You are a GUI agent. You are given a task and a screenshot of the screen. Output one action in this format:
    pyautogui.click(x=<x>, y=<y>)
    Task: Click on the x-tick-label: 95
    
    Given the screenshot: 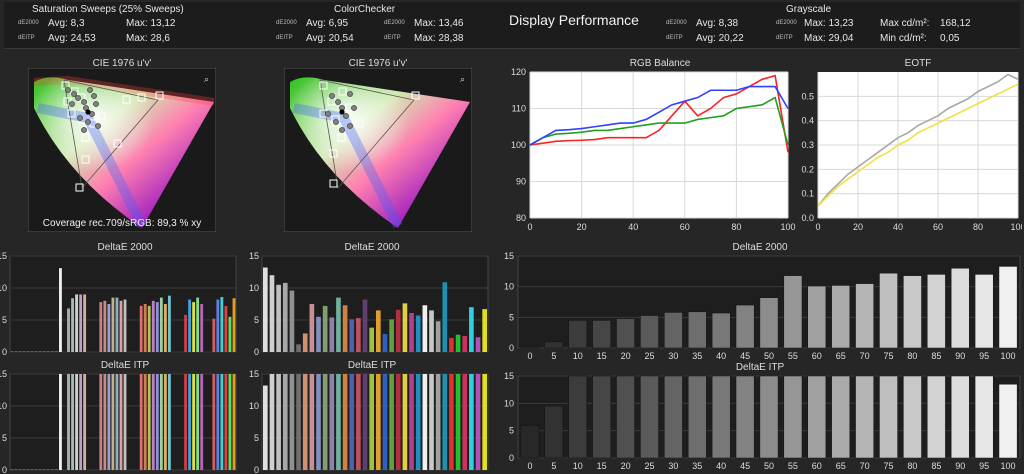 What is the action you would take?
    pyautogui.click(x=984, y=356)
    